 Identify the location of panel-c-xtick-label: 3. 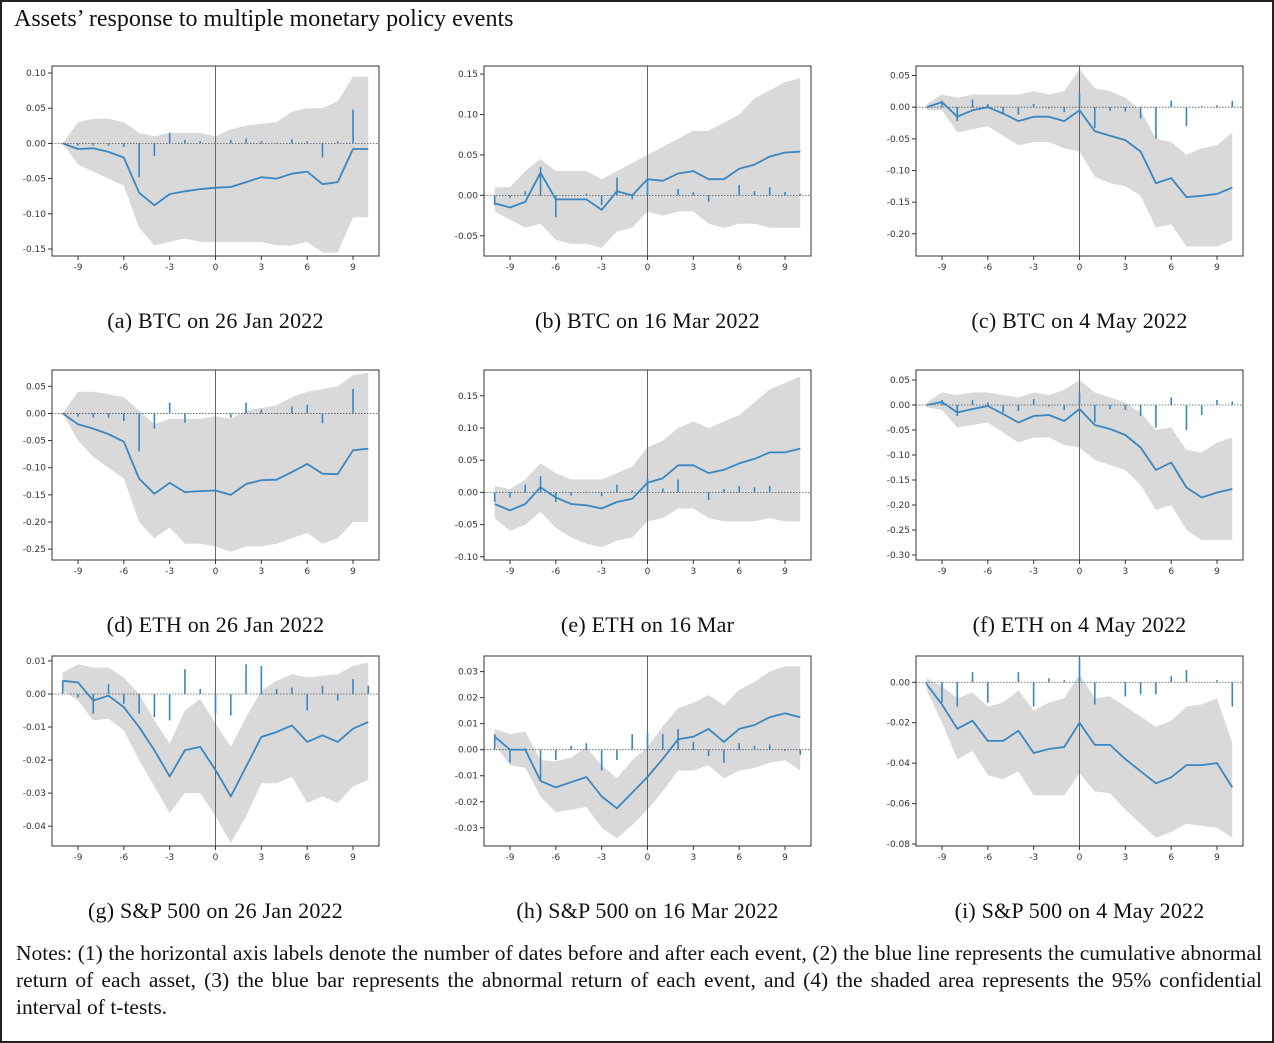
(1125, 268).